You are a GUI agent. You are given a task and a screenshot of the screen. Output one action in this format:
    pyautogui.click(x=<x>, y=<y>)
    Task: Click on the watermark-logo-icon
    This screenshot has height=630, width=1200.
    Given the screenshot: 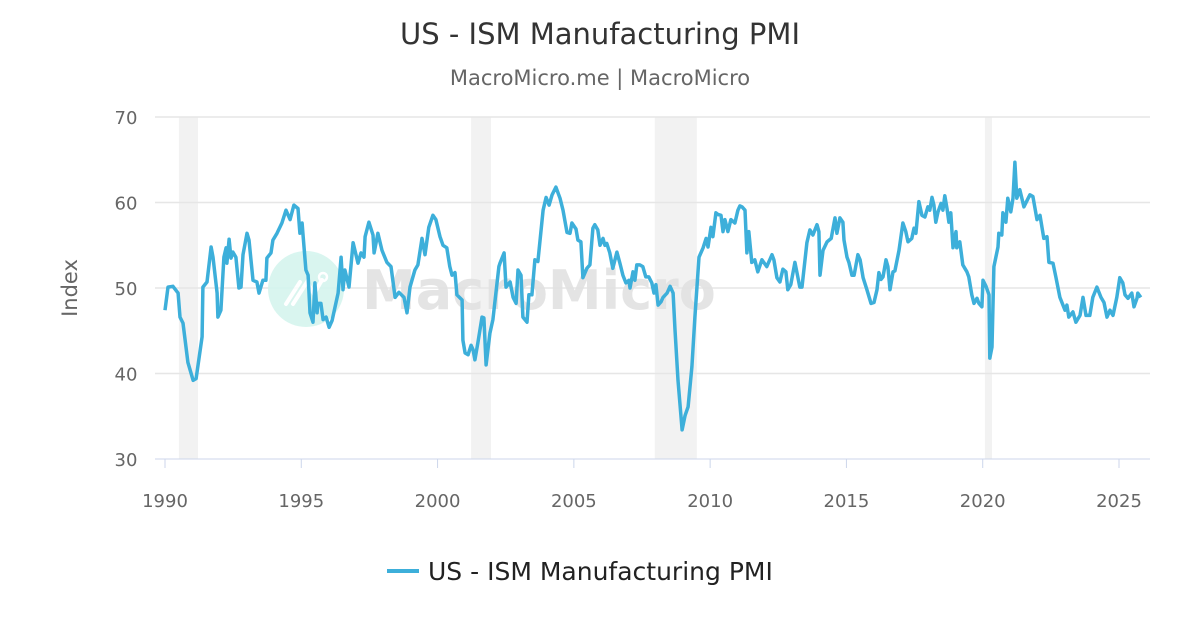 What is the action you would take?
    pyautogui.click(x=306, y=289)
    